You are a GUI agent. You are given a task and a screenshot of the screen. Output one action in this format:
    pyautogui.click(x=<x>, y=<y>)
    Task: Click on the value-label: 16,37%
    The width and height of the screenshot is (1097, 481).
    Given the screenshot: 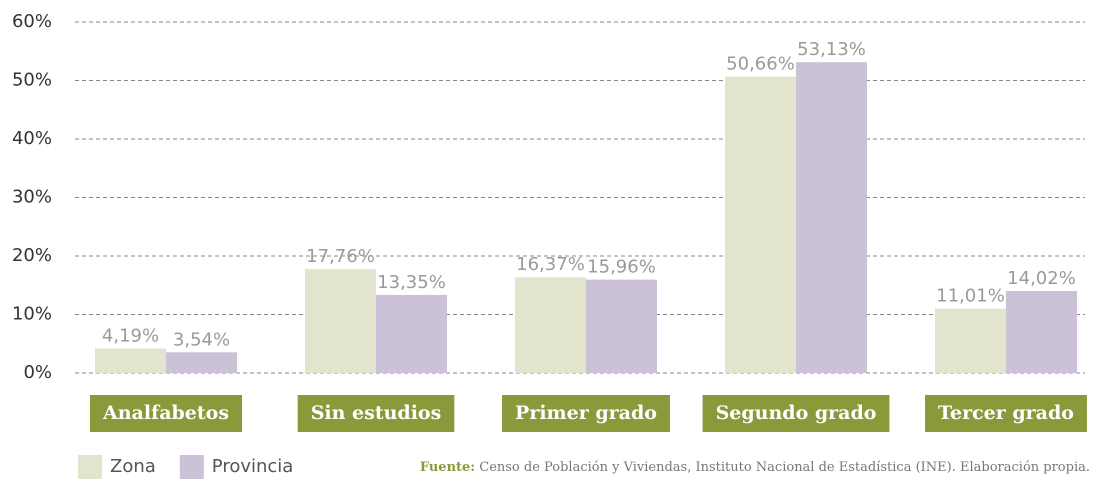 What is the action you would take?
    pyautogui.click(x=550, y=264)
    